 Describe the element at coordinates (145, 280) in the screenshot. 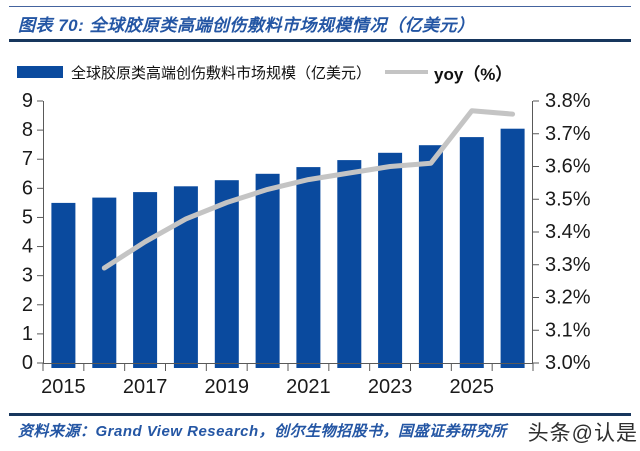

I see `bar-2017` at that location.